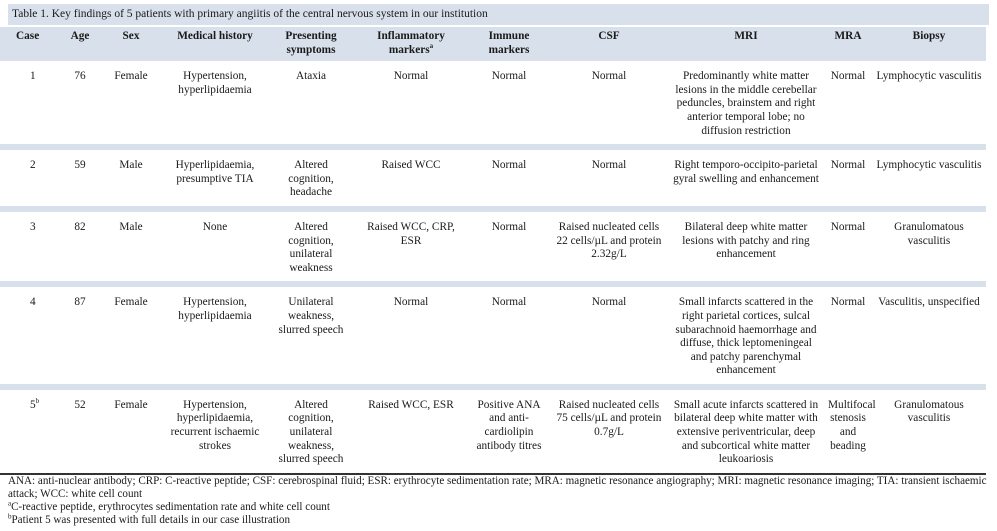  What do you see at coordinates (131, 36) in the screenshot?
I see `header-sex: Sex` at bounding box center [131, 36].